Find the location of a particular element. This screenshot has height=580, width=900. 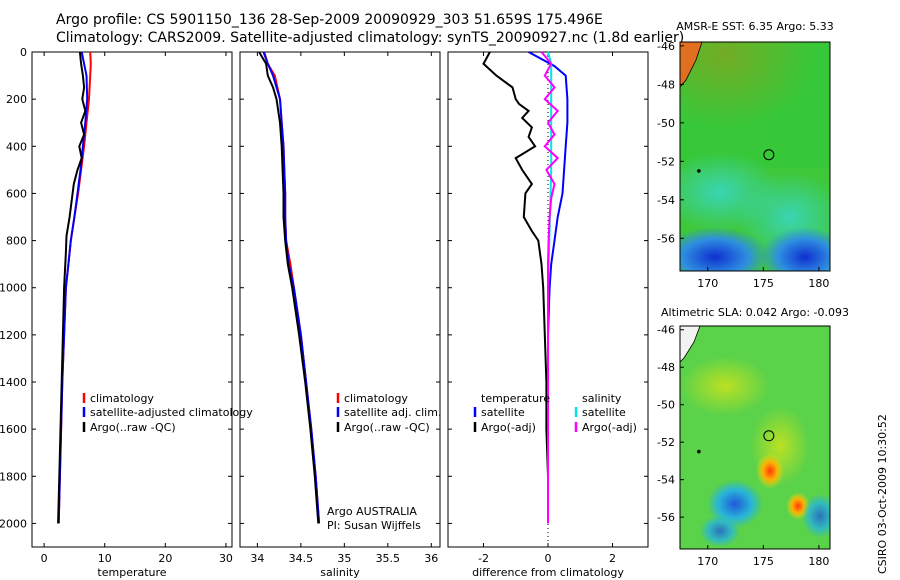

map-title: Altimetric SLA: 0.042 Argo: -0.093 is located at coordinates (755, 312).